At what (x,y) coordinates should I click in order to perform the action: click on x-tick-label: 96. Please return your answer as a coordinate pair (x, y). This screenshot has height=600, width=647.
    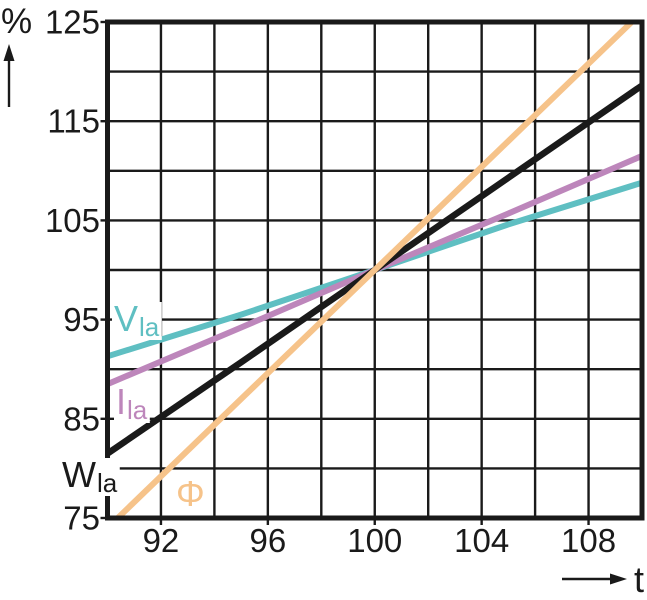
    Looking at the image, I should click on (267, 540).